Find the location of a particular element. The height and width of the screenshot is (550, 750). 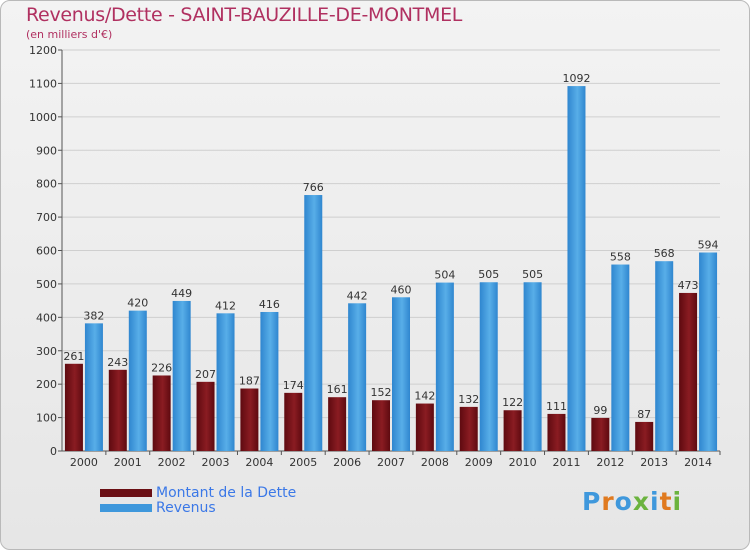

legend-swatch-dette is located at coordinates (126, 493).